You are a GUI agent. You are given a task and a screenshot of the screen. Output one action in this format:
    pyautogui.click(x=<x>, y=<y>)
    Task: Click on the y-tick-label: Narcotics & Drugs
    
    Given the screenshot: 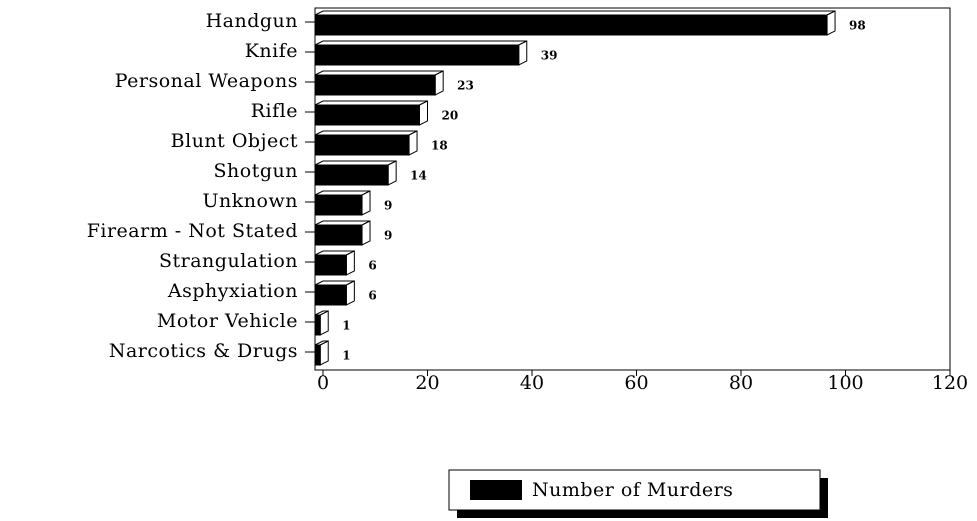 What is the action you would take?
    pyautogui.click(x=203, y=351)
    